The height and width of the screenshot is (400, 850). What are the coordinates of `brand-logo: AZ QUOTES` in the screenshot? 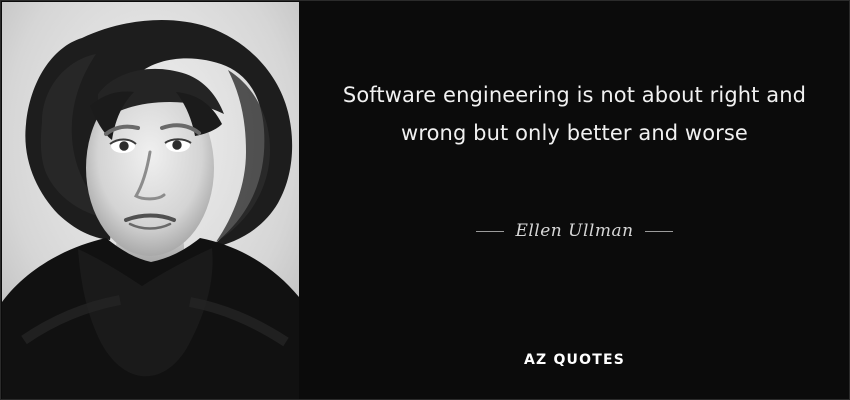 It's located at (574, 360).